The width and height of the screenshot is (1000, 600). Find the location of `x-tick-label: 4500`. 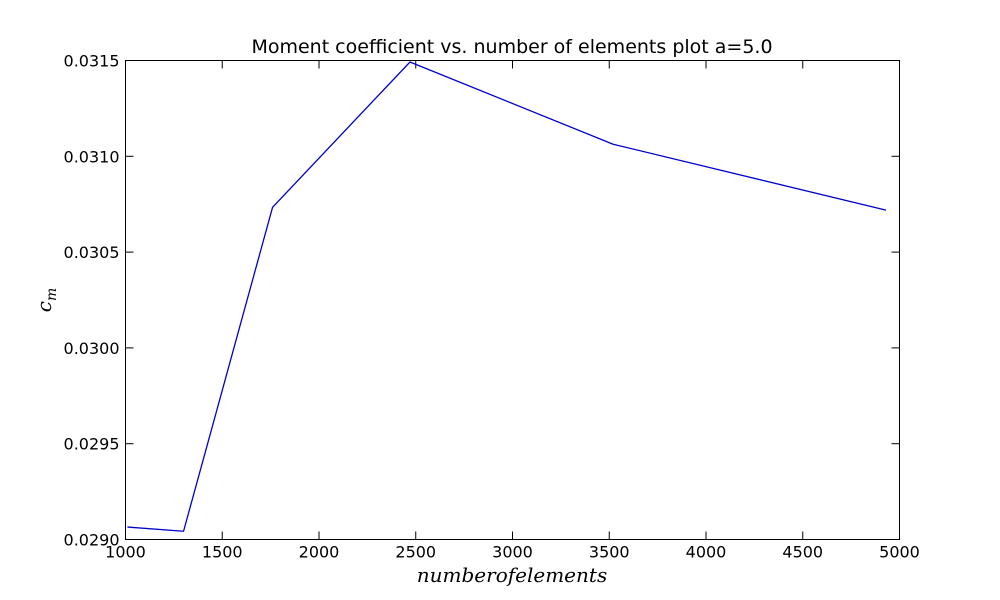

x-tick-label: 4500 is located at coordinates (802, 552).